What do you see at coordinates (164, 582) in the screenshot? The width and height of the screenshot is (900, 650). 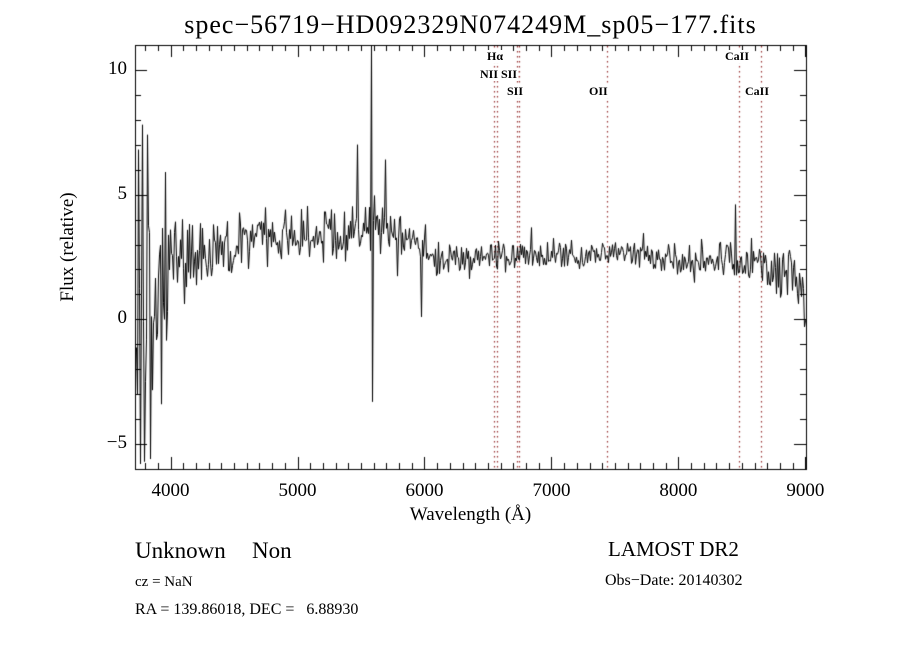 I see `cz-value-label: cz = NaN` at bounding box center [164, 582].